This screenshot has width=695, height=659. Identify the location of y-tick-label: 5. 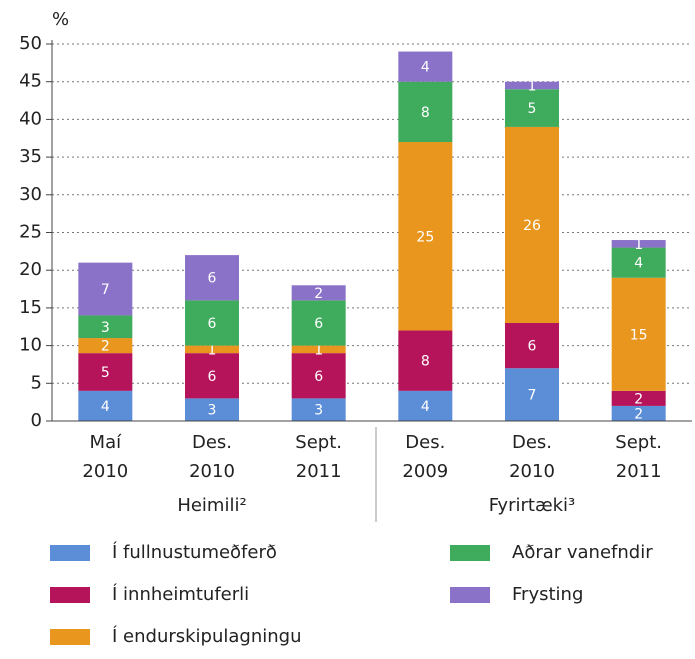
(36, 382).